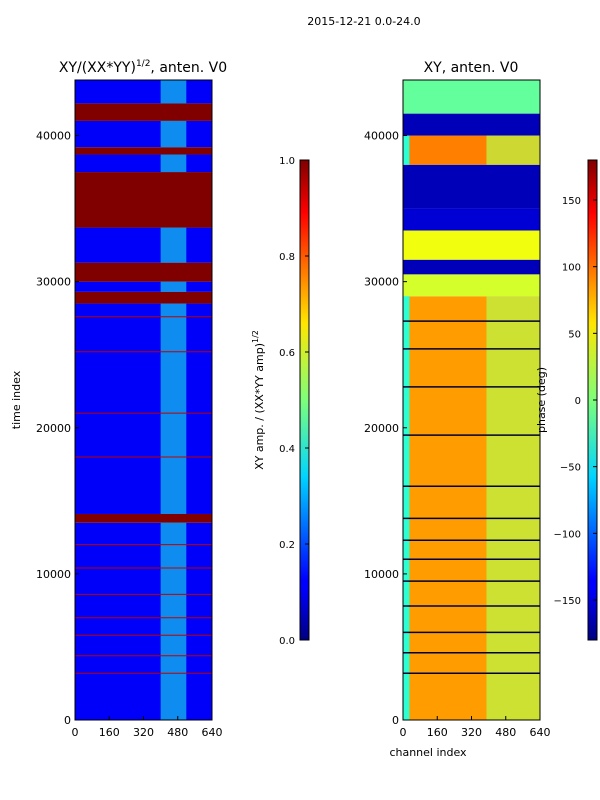  What do you see at coordinates (16, 399) in the screenshot?
I see `panel-left-ylabel: time index` at bounding box center [16, 399].